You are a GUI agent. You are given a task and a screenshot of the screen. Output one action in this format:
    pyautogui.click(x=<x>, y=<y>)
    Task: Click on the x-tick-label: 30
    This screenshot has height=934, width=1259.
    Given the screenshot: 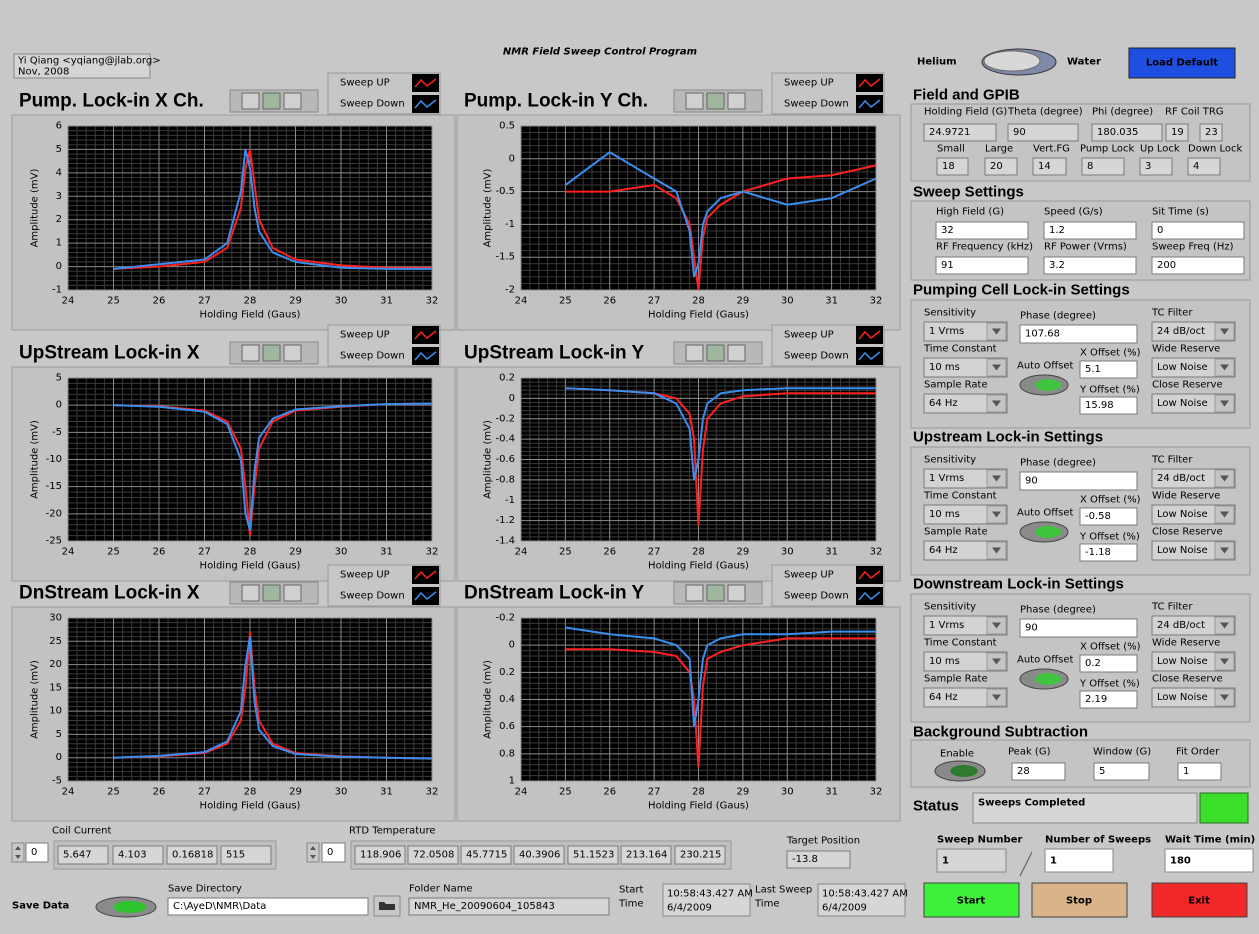 What is the action you would take?
    pyautogui.click(x=787, y=301)
    